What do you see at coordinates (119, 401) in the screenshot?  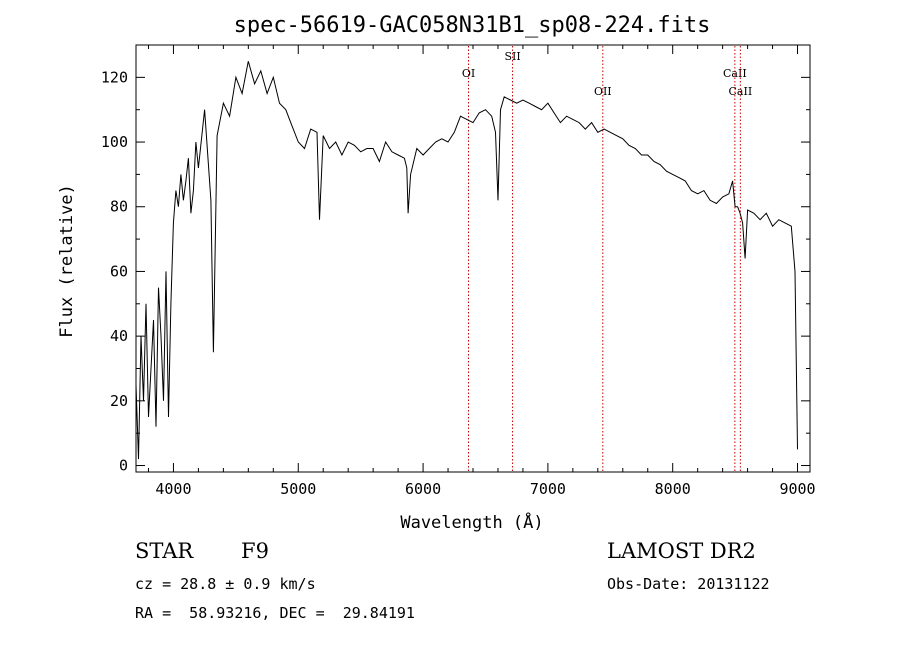 I see `y-tick-label: 20` at bounding box center [119, 401].